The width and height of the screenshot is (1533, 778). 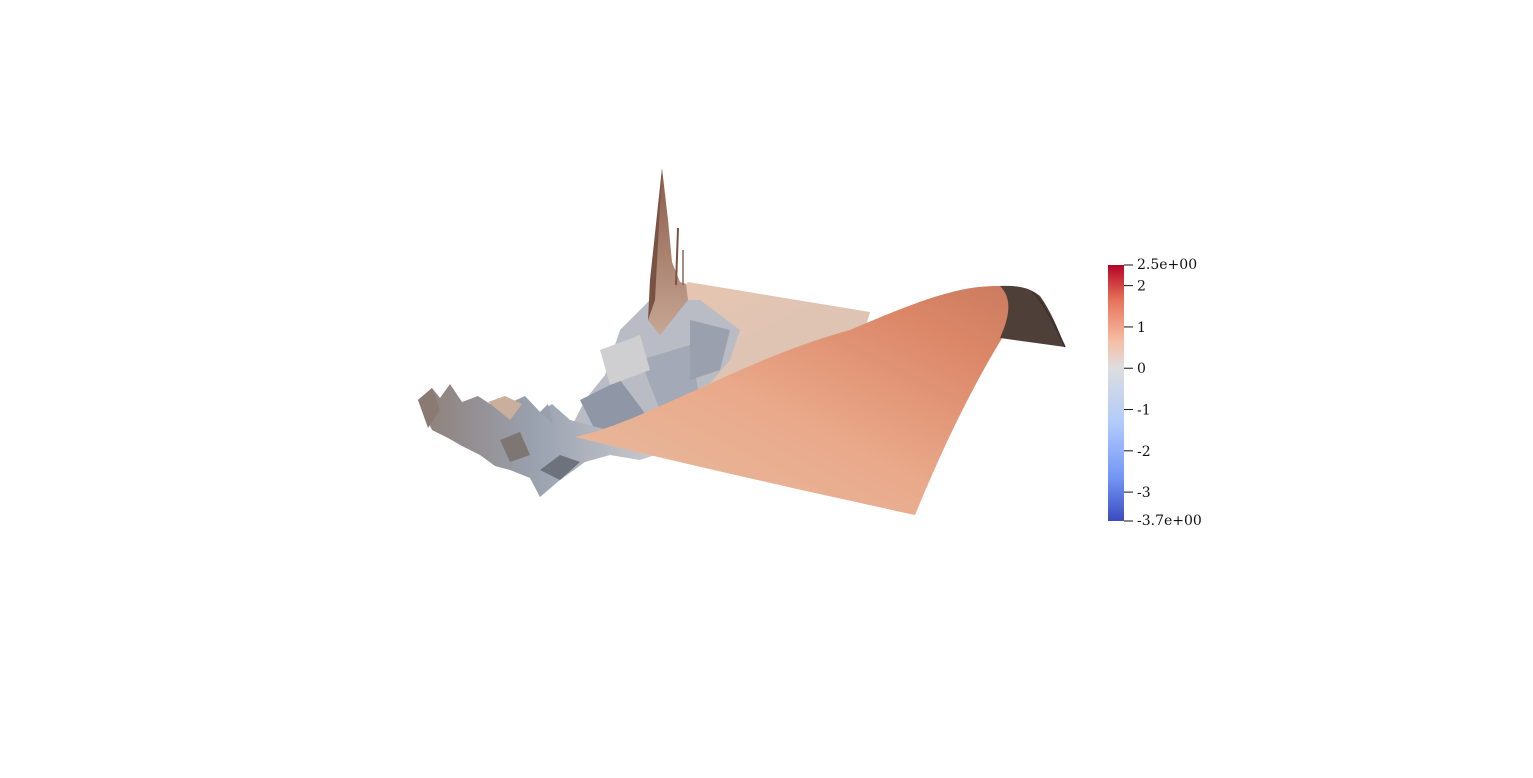 What do you see at coordinates (1169, 521) in the screenshot?
I see `colorbar-min-label: -3.7e+00` at bounding box center [1169, 521].